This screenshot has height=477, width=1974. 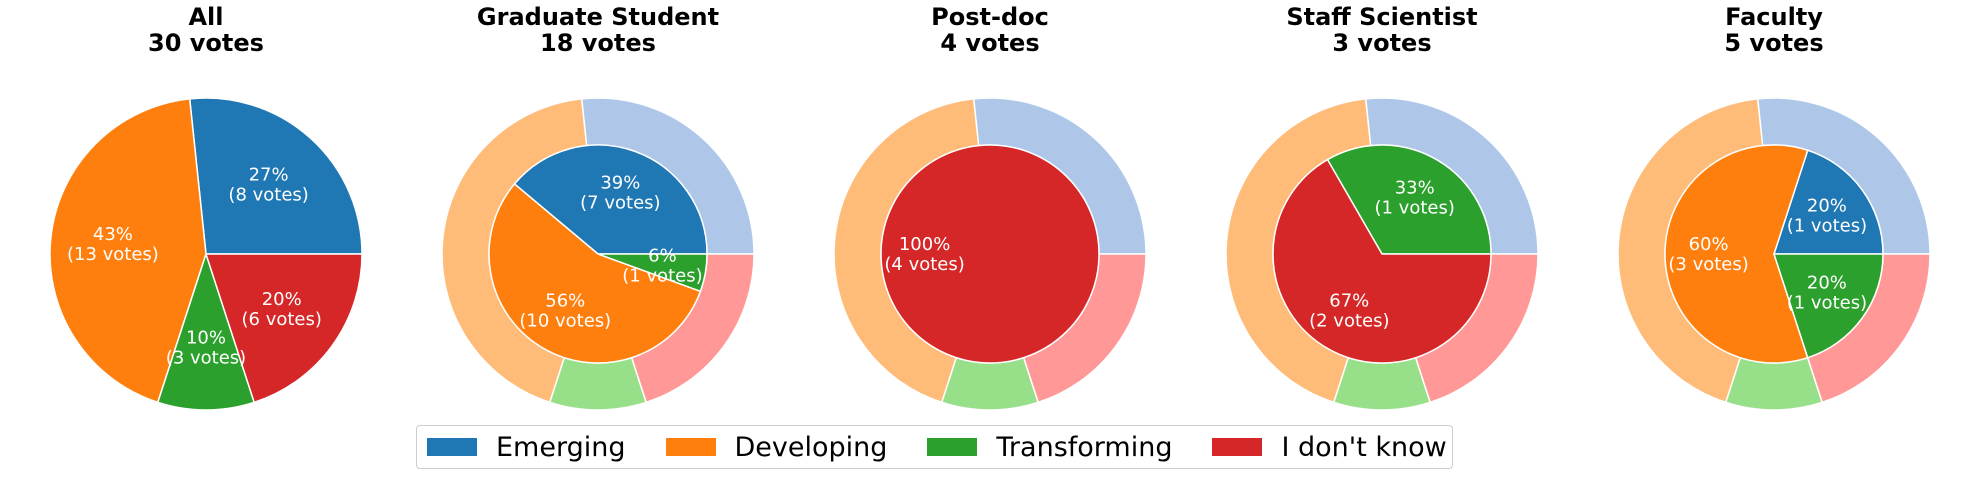 I want to click on chart-title: Staff Scientist, so click(x=1381, y=17).